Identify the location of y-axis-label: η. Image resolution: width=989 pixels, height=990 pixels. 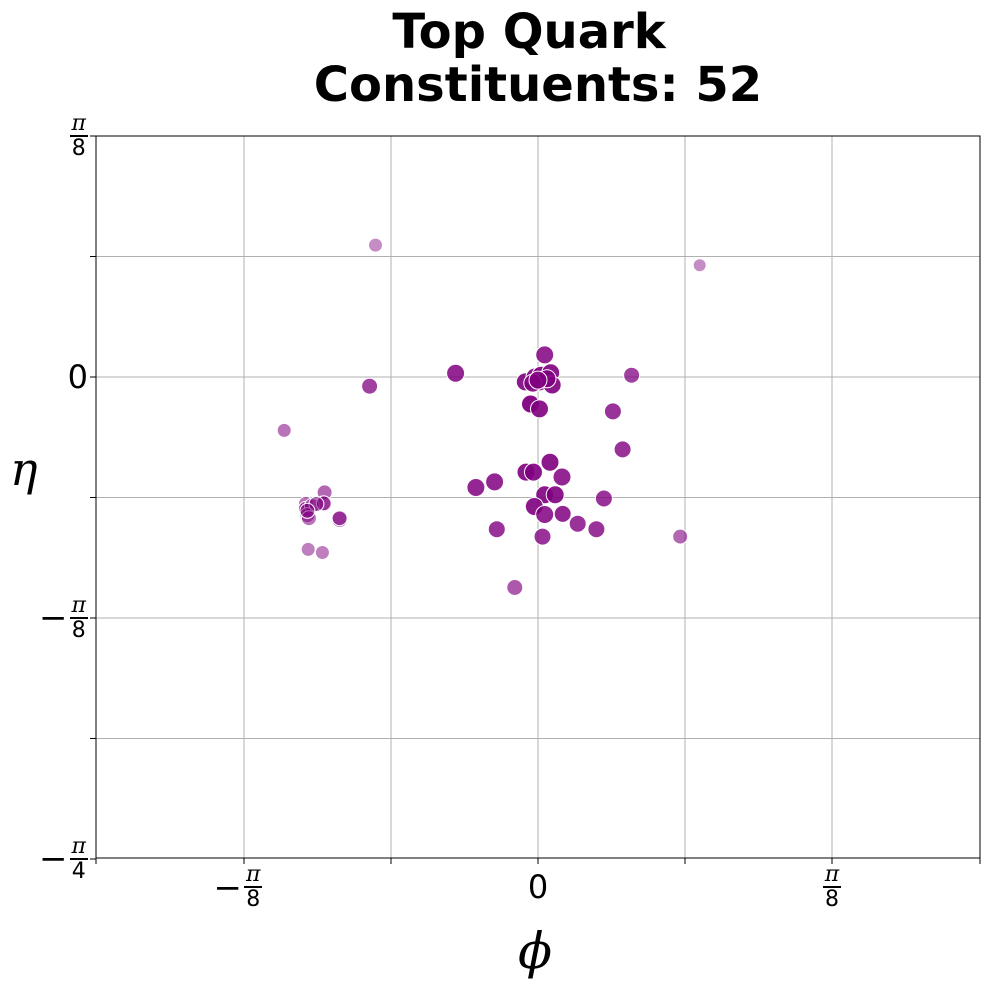
(24, 469).